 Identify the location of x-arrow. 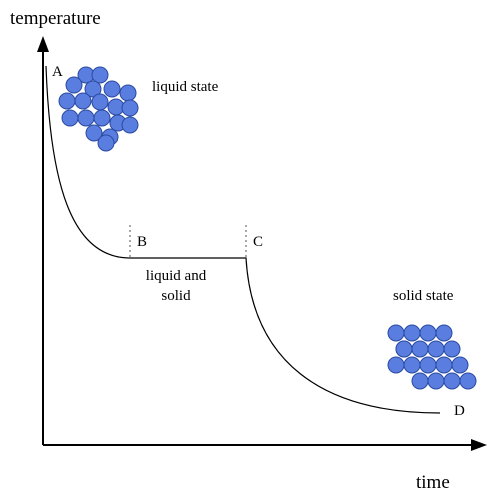
(479, 445).